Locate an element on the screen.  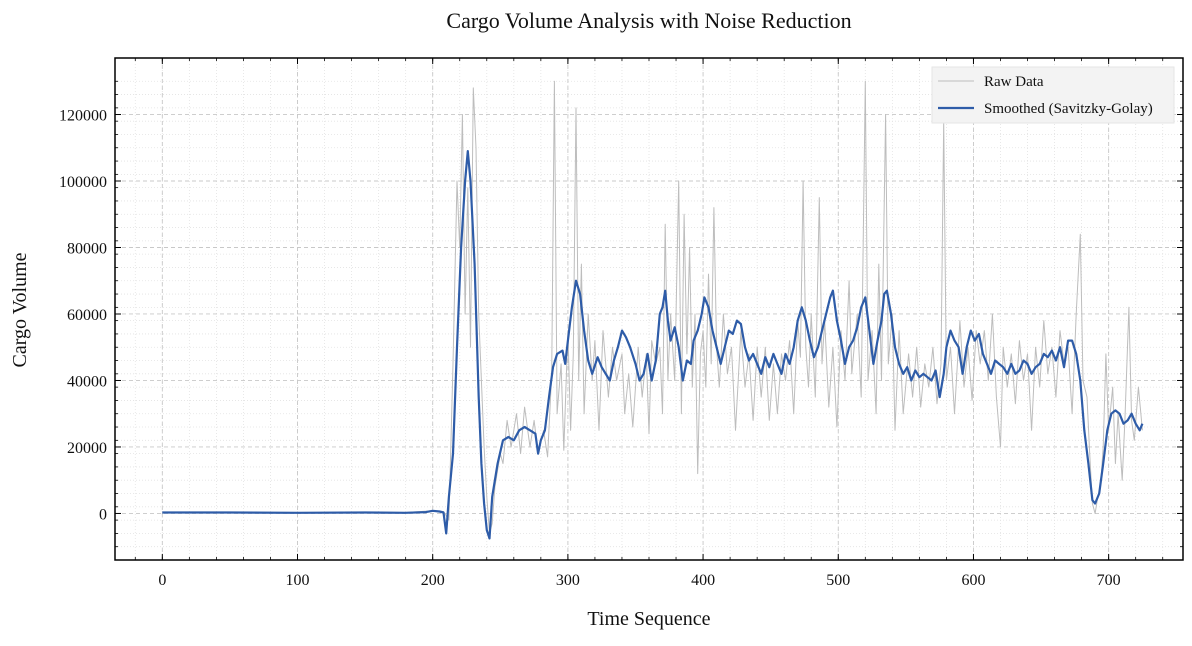
y-tick-label: 0 is located at coordinates (103, 514).